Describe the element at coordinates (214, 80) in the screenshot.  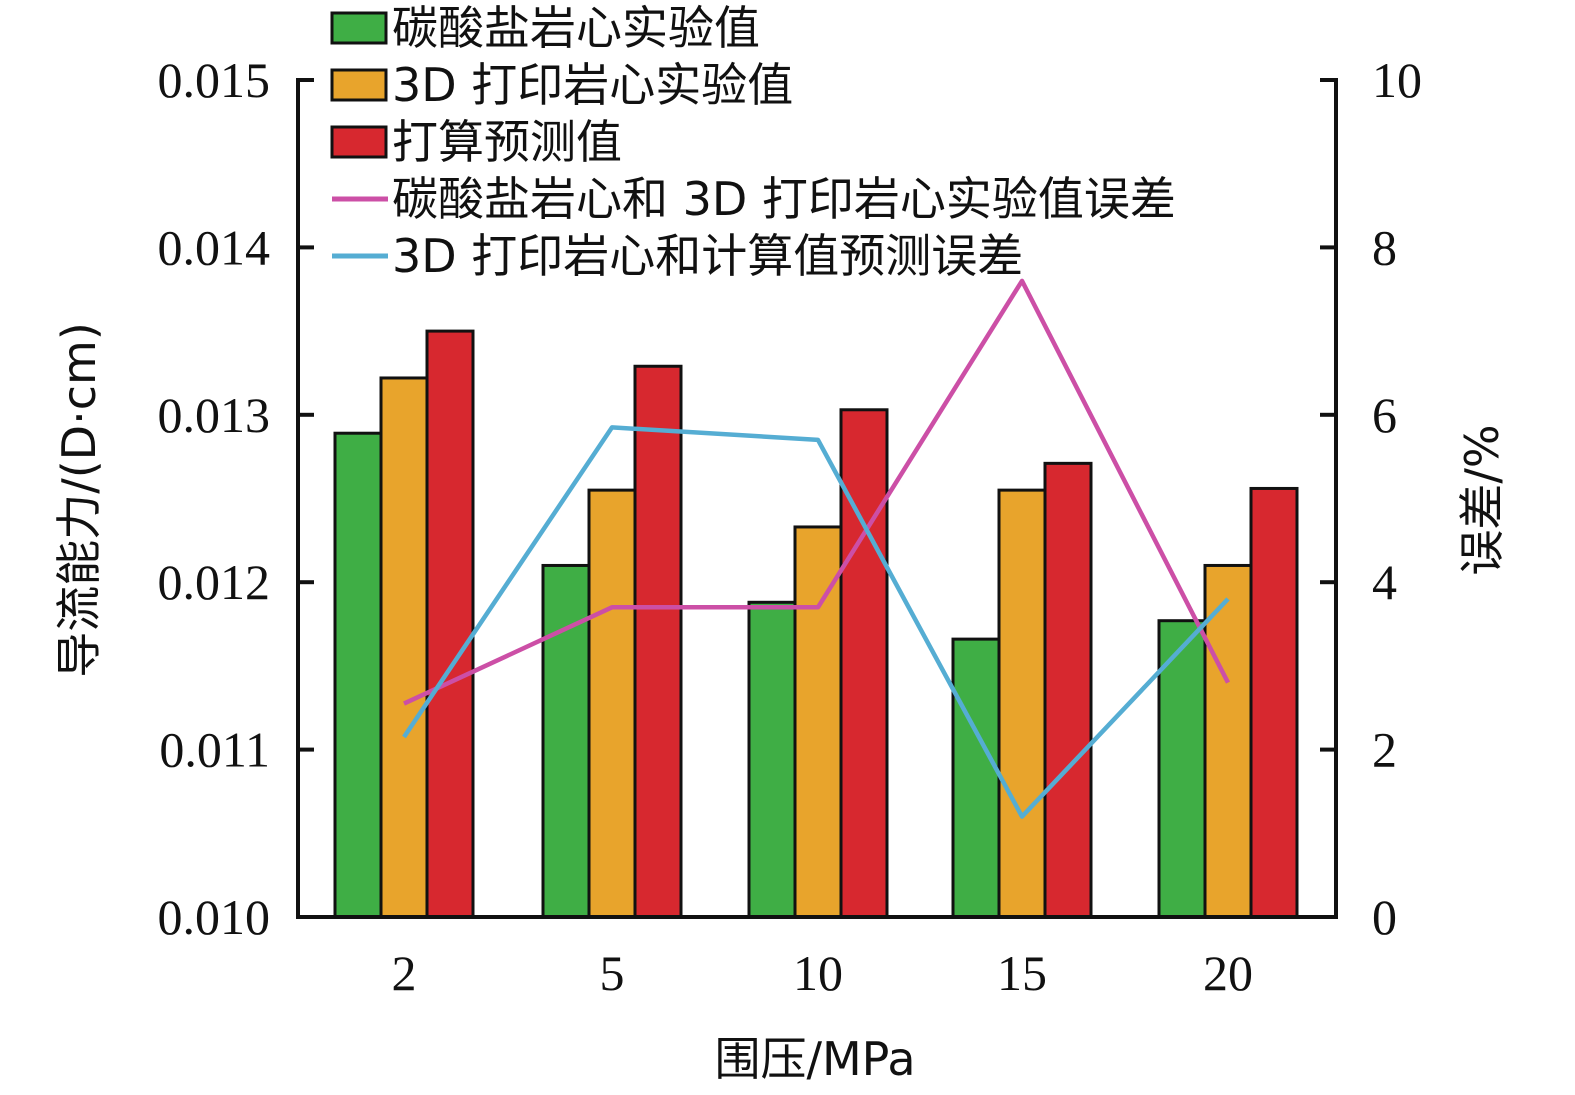
I see `y-tick-label-5: 0.015` at that location.